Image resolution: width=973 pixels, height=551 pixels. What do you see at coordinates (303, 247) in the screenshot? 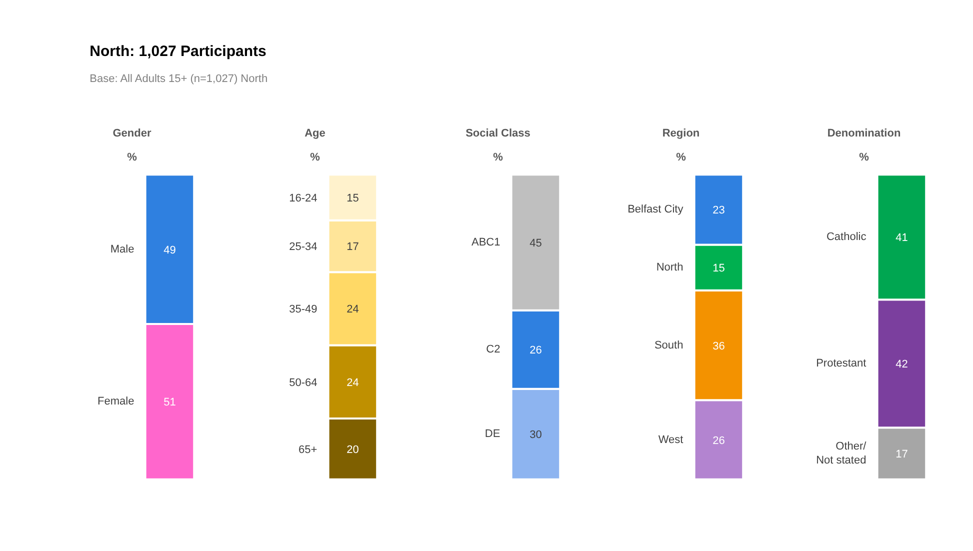
I see `series-label: 25-34` at bounding box center [303, 247].